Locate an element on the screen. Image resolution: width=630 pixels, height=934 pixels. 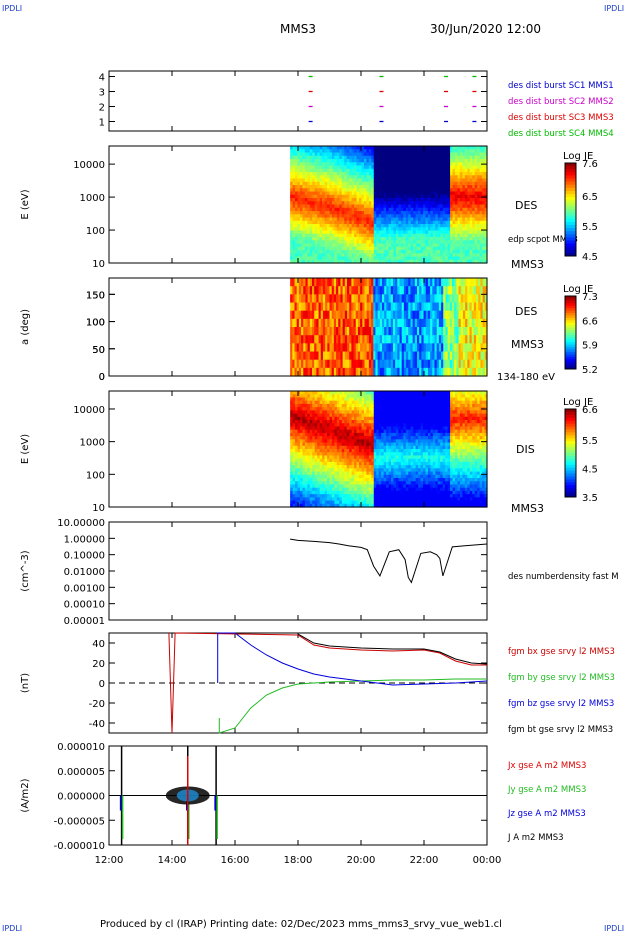
colorbar-frame is located at coordinates (570, 332).